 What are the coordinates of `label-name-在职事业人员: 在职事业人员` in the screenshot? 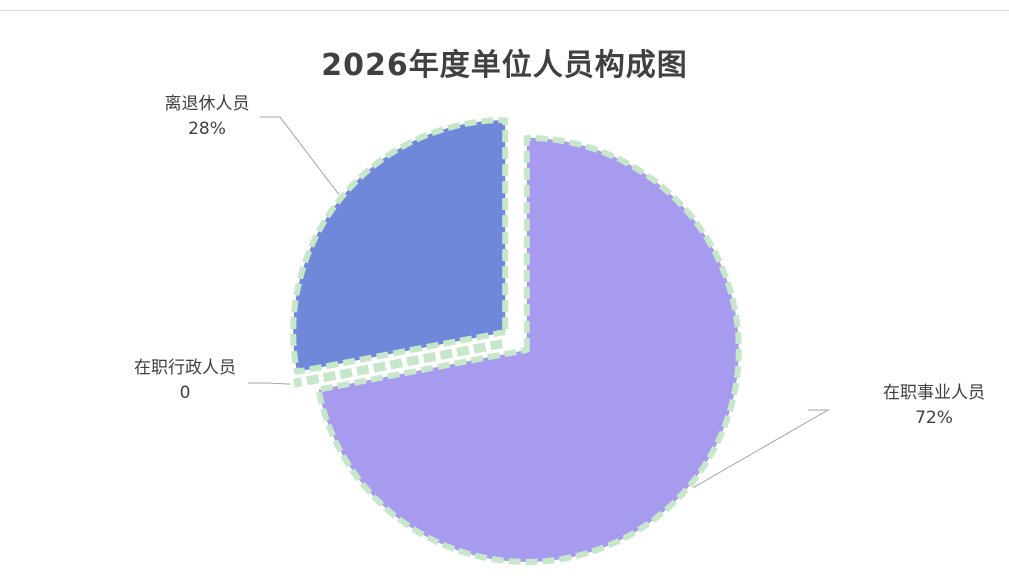 It's located at (934, 393).